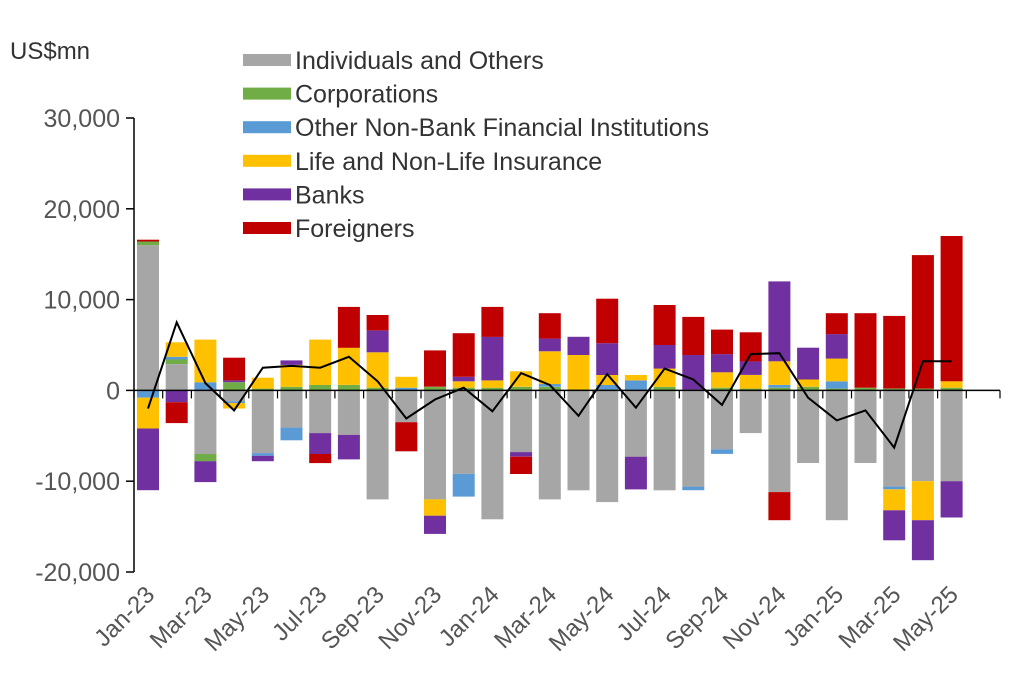 This screenshot has width=1022, height=696. What do you see at coordinates (469, 616) in the screenshot?
I see `x-tick-label: Jan-24` at bounding box center [469, 616].